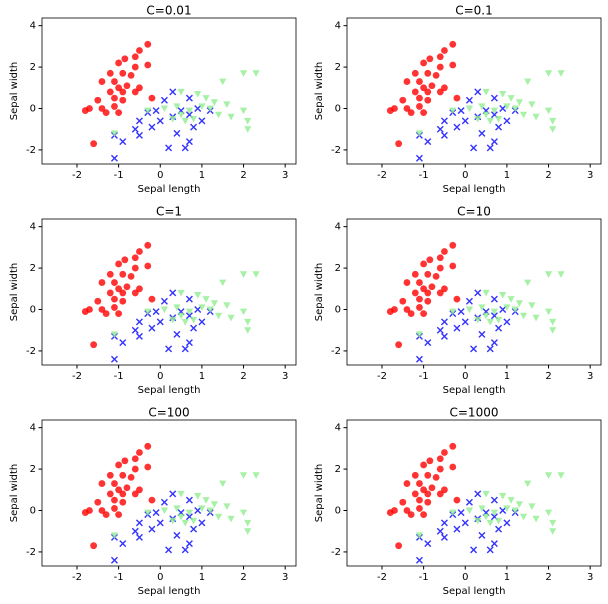  Describe the element at coordinates (243, 376) in the screenshot. I see `x-tick-label: 2` at that location.